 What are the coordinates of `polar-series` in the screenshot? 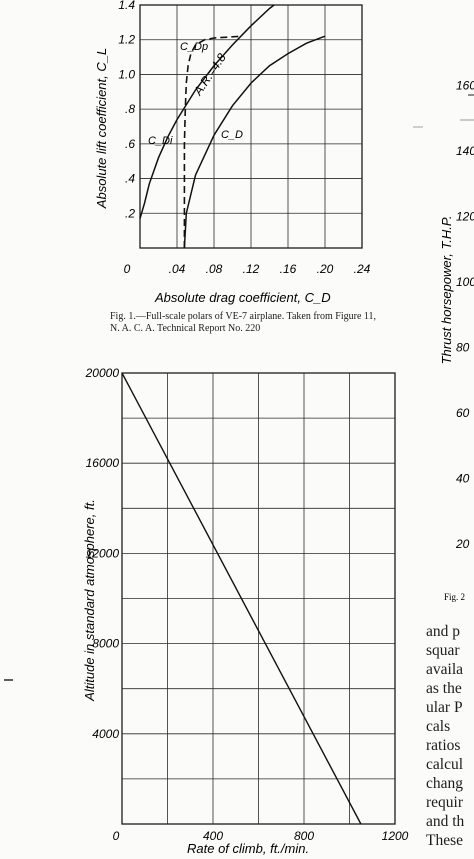 It's located at (232, 126).